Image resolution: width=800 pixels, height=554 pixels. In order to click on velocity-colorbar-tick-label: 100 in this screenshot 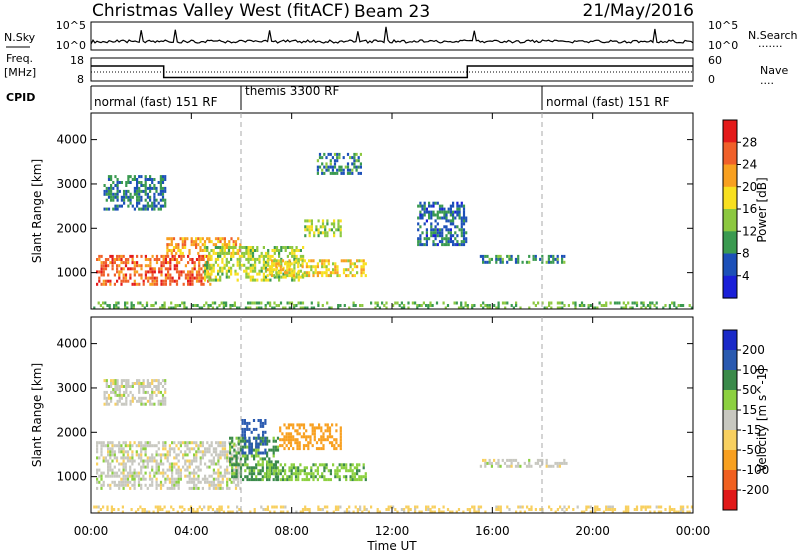, I will do `click(753, 370)`.